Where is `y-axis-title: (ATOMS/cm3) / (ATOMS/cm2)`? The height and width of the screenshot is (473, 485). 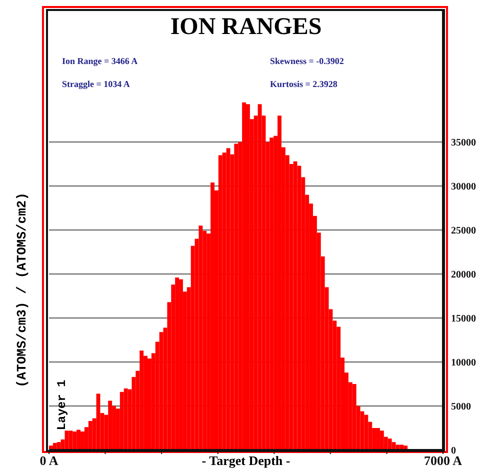
y-axis-title: (ATOMS/cm3) / (ATOMS/cm2) is located at coordinates (22, 290).